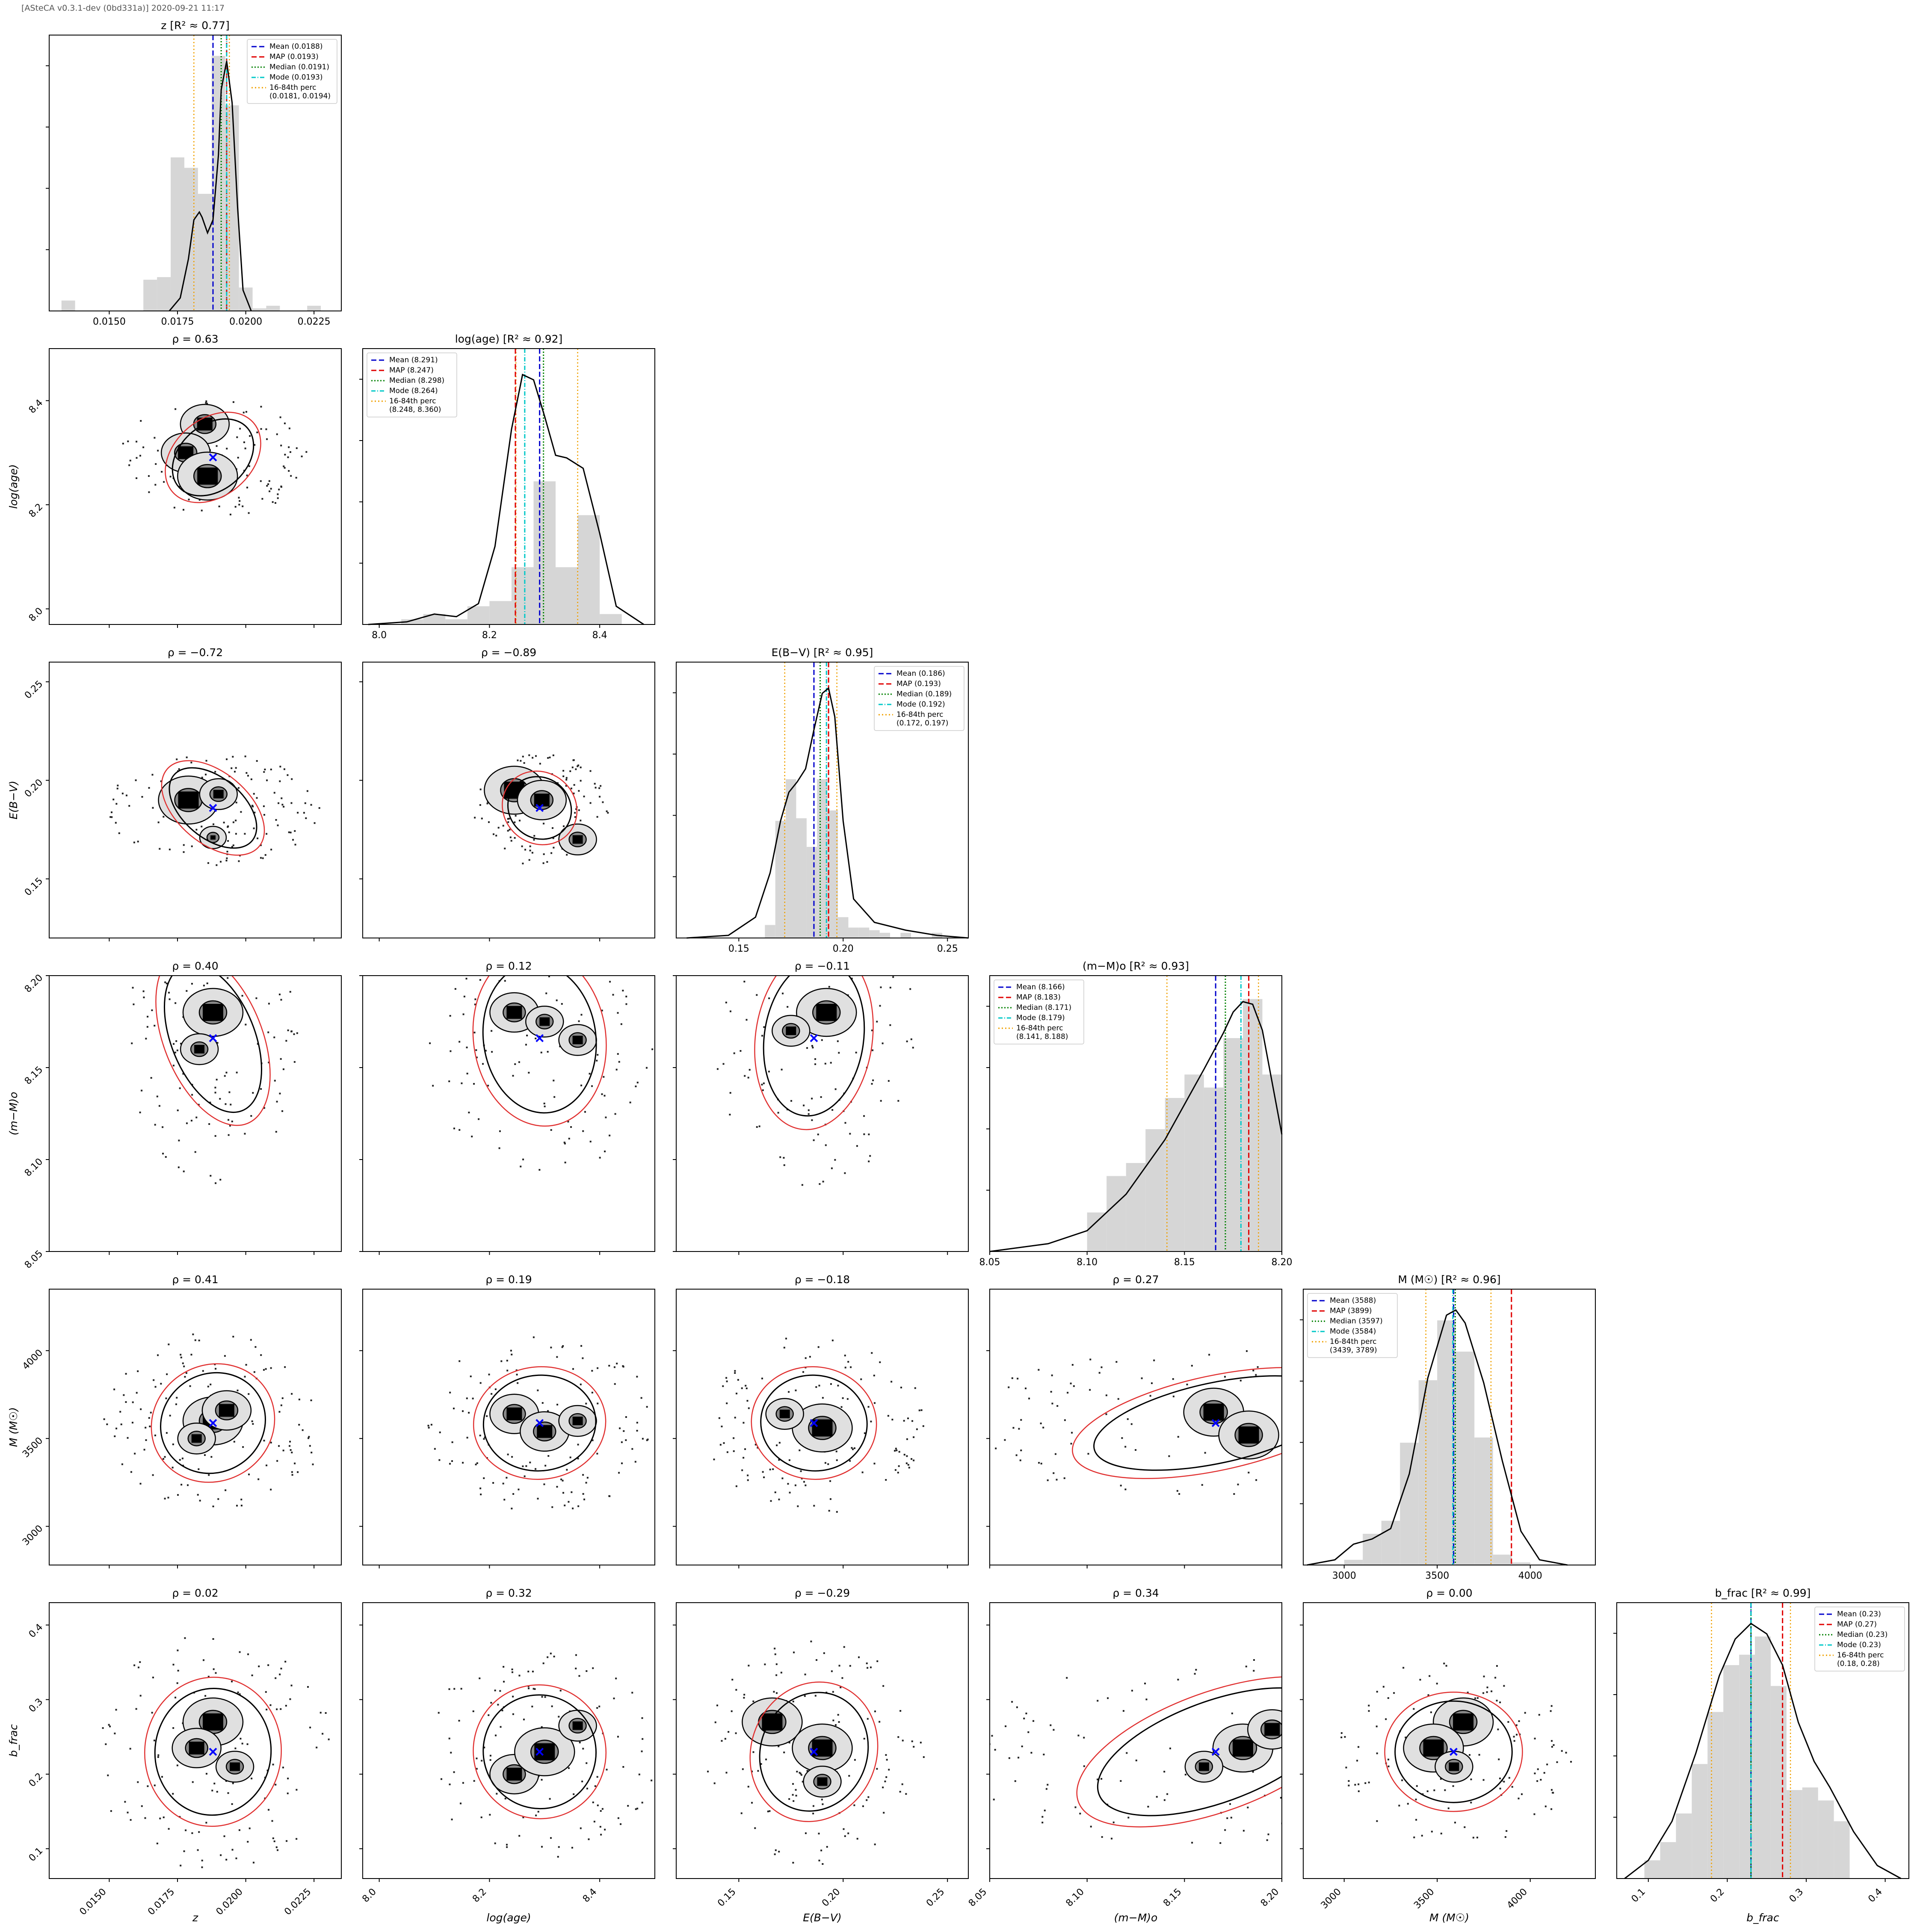 Image resolution: width=1917 pixels, height=1932 pixels. I want to click on rho-label: ρ = 0.27, so click(1135, 1279).